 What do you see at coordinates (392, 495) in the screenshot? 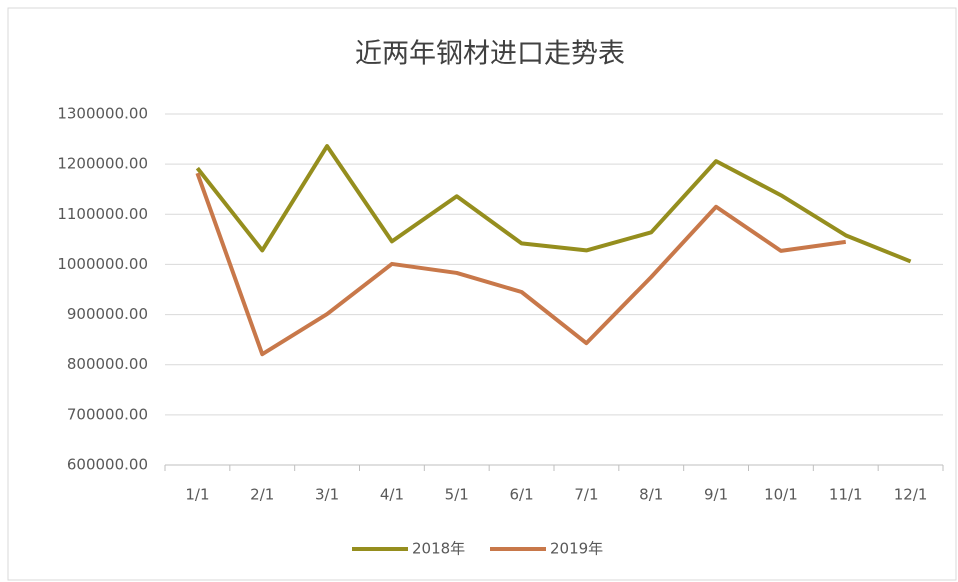
I see `x-tick-label: 4/1` at bounding box center [392, 495].